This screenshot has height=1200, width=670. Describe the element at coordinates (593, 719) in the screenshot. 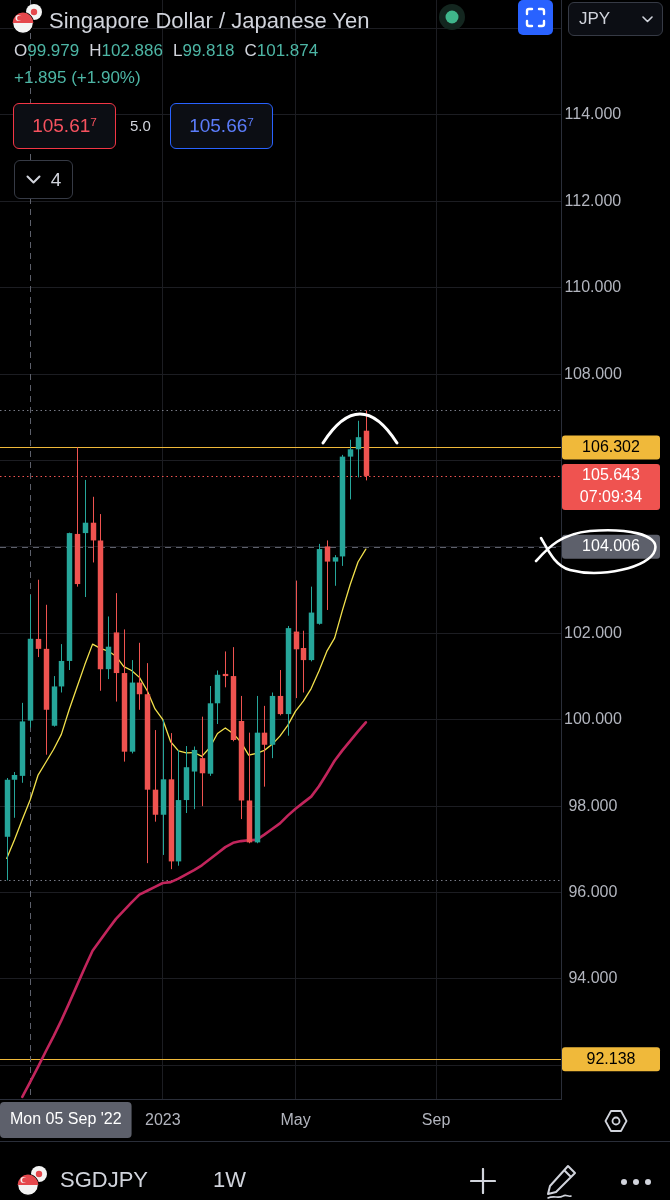

I see `y-tick-label: 100.000` at that location.